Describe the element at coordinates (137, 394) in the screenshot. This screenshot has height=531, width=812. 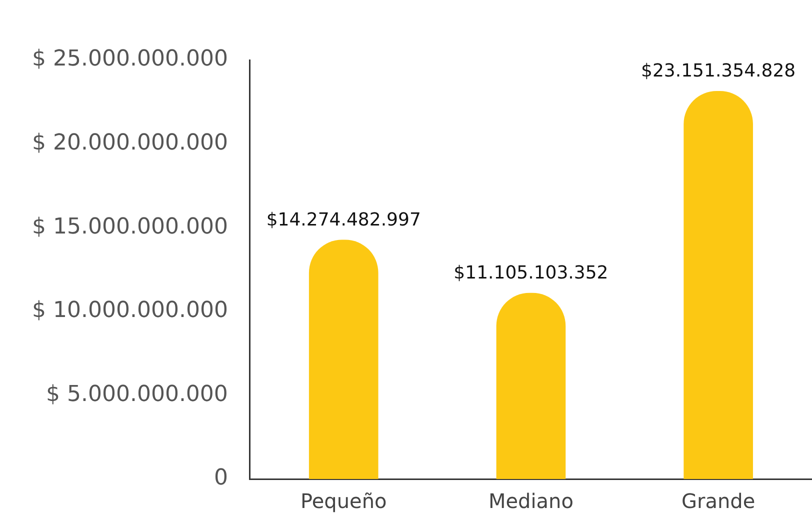
I see `y-tick-label: $ 5.000.000.000` at that location.